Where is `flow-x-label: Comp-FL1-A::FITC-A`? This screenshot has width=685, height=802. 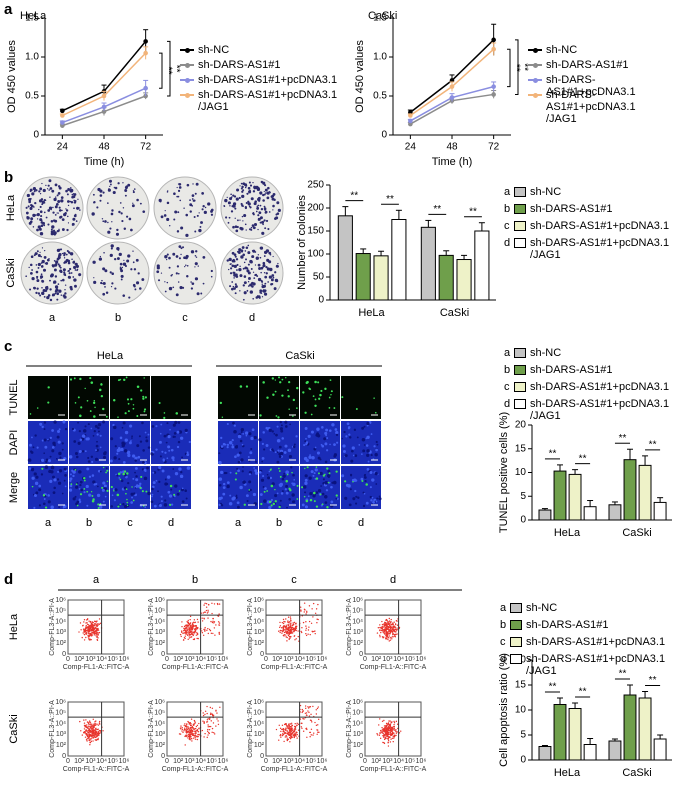
flow-x-label: Comp-FL1-A::FITC-A is located at coordinates (96, 769).